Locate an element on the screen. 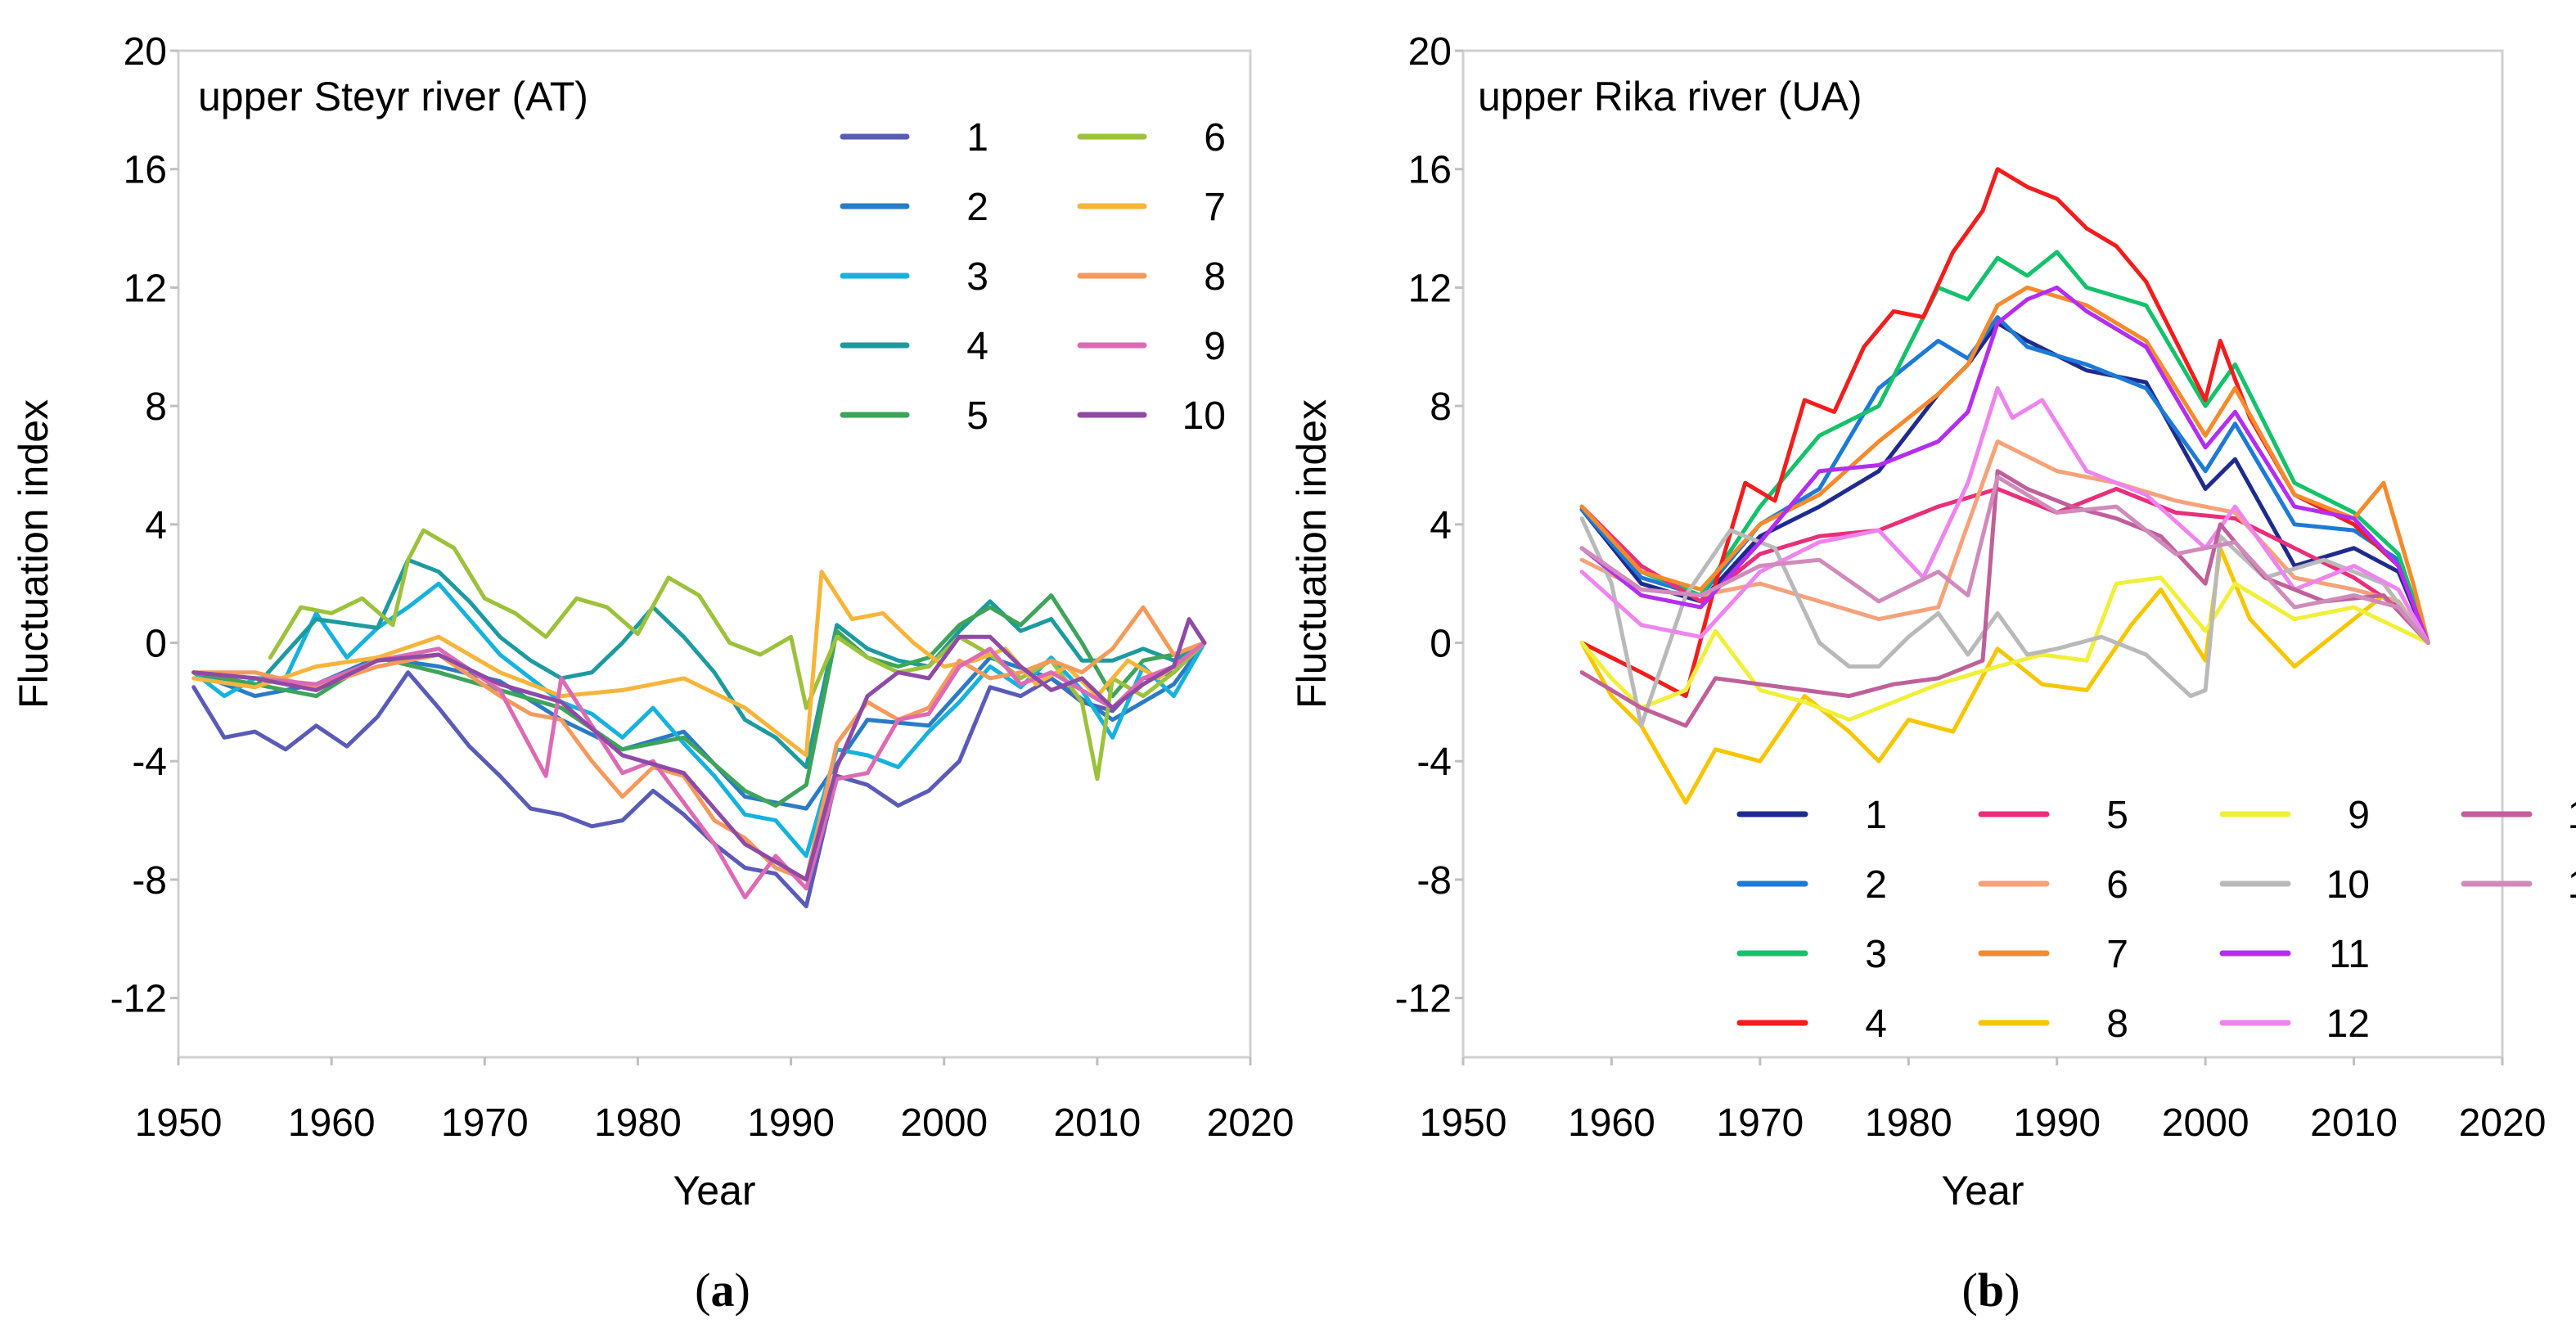 The width and height of the screenshot is (2576, 1342). panel-b-x-tick-label: 1970 is located at coordinates (1760, 1123).